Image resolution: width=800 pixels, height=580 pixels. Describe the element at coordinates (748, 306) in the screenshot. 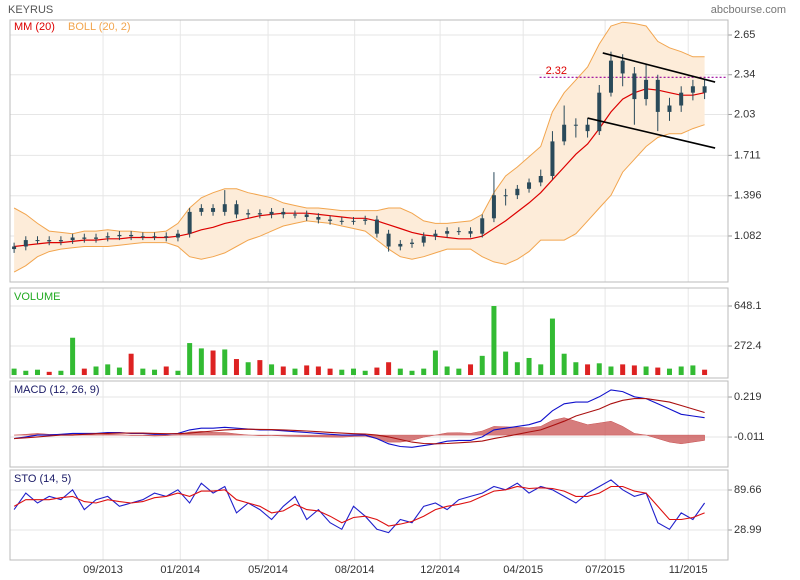

I see `y-tick-label: 648.1` at that location.